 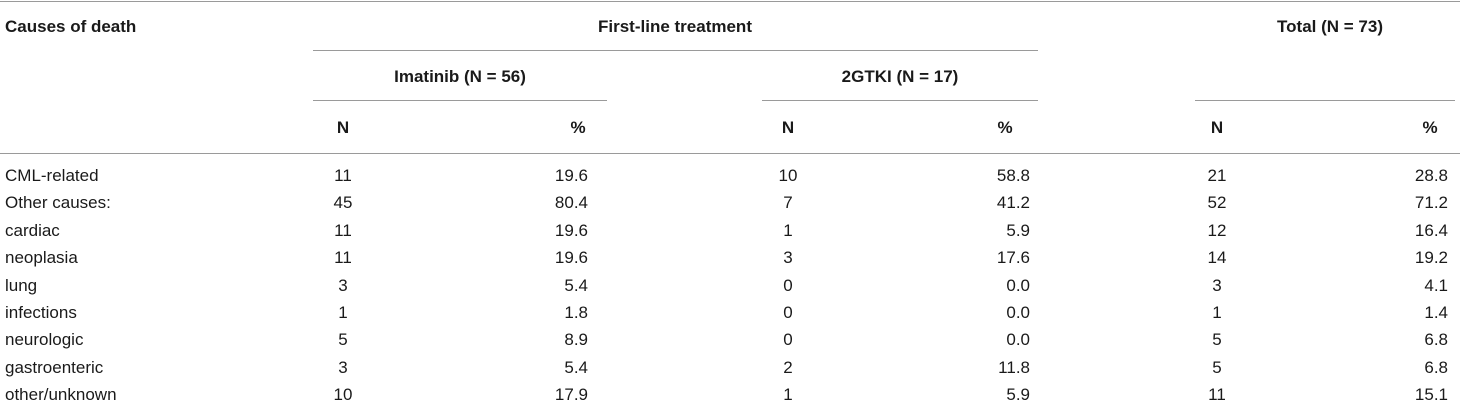 What do you see at coordinates (1330, 26) in the screenshot?
I see `total-header: Total (N = 73)` at bounding box center [1330, 26].